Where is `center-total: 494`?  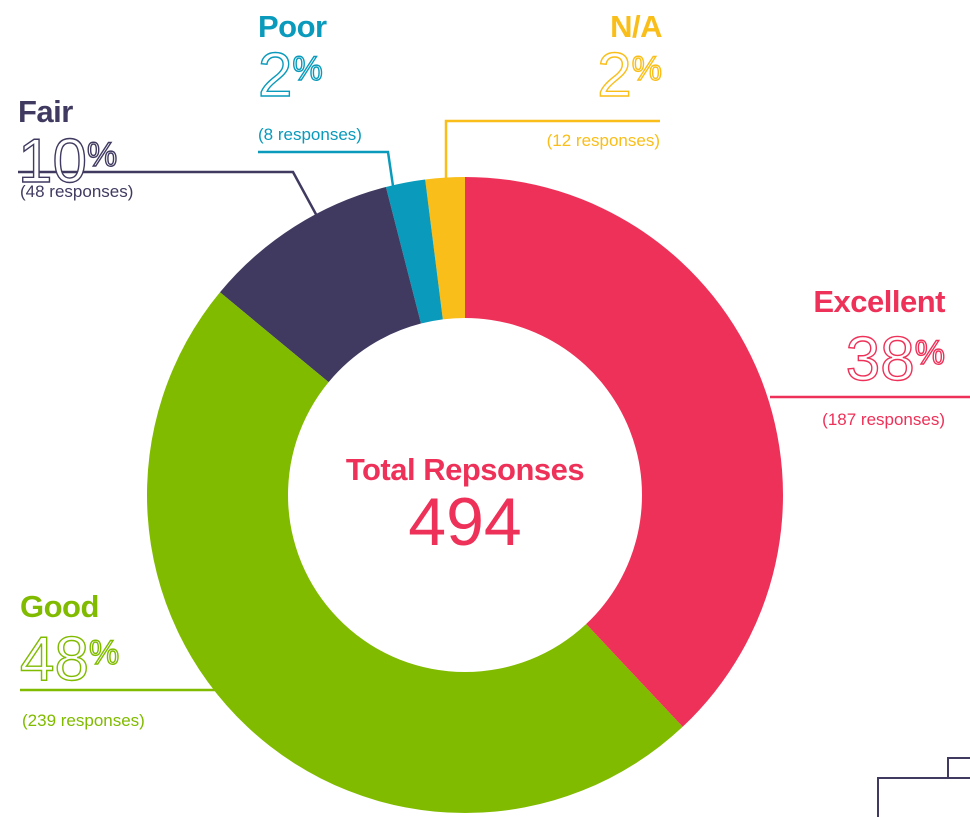
center-total: 494 is located at coordinates (464, 522).